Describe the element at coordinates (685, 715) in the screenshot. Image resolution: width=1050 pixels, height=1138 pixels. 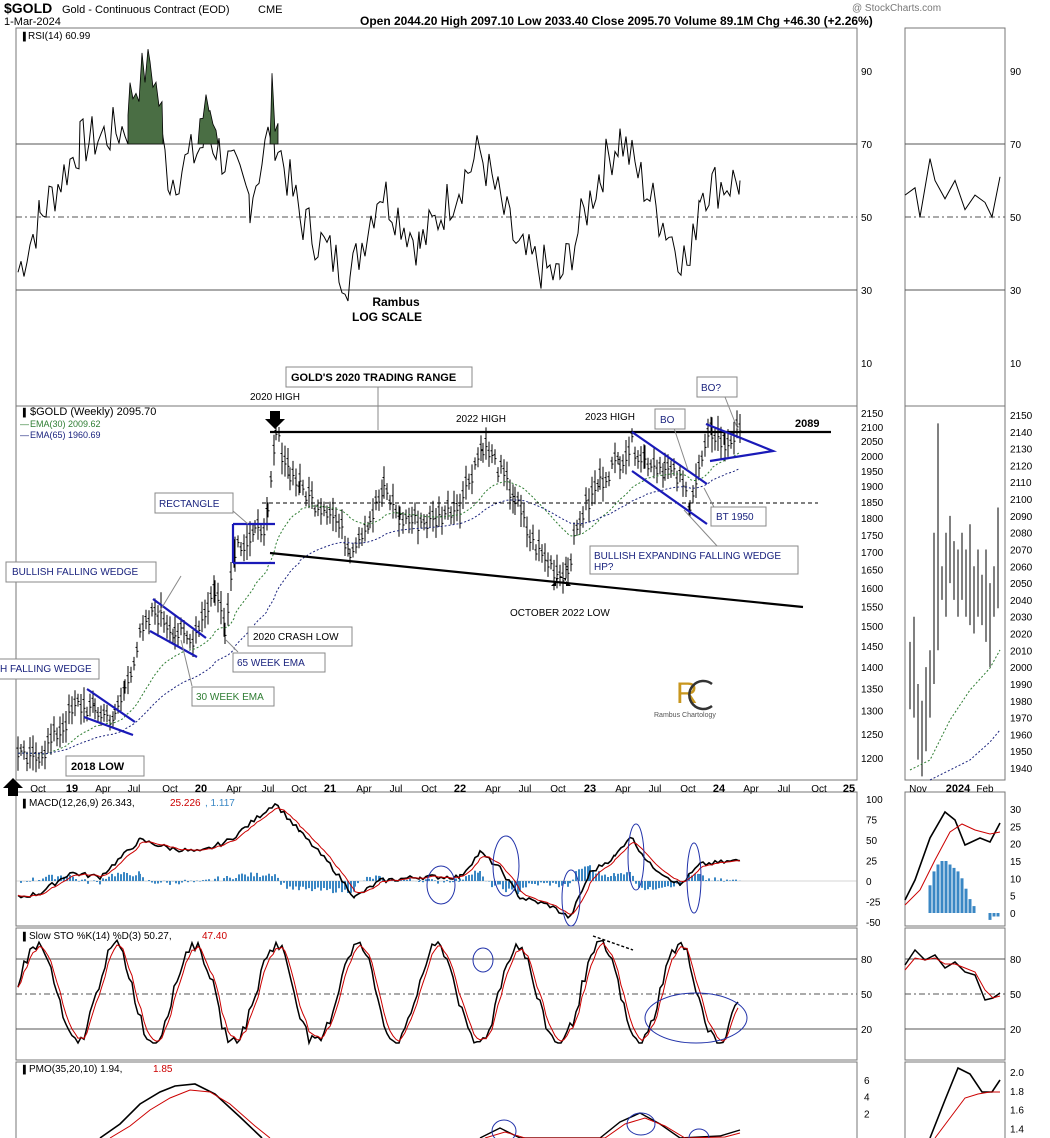
I see `svg-text: Rambus Chartology` at that location.